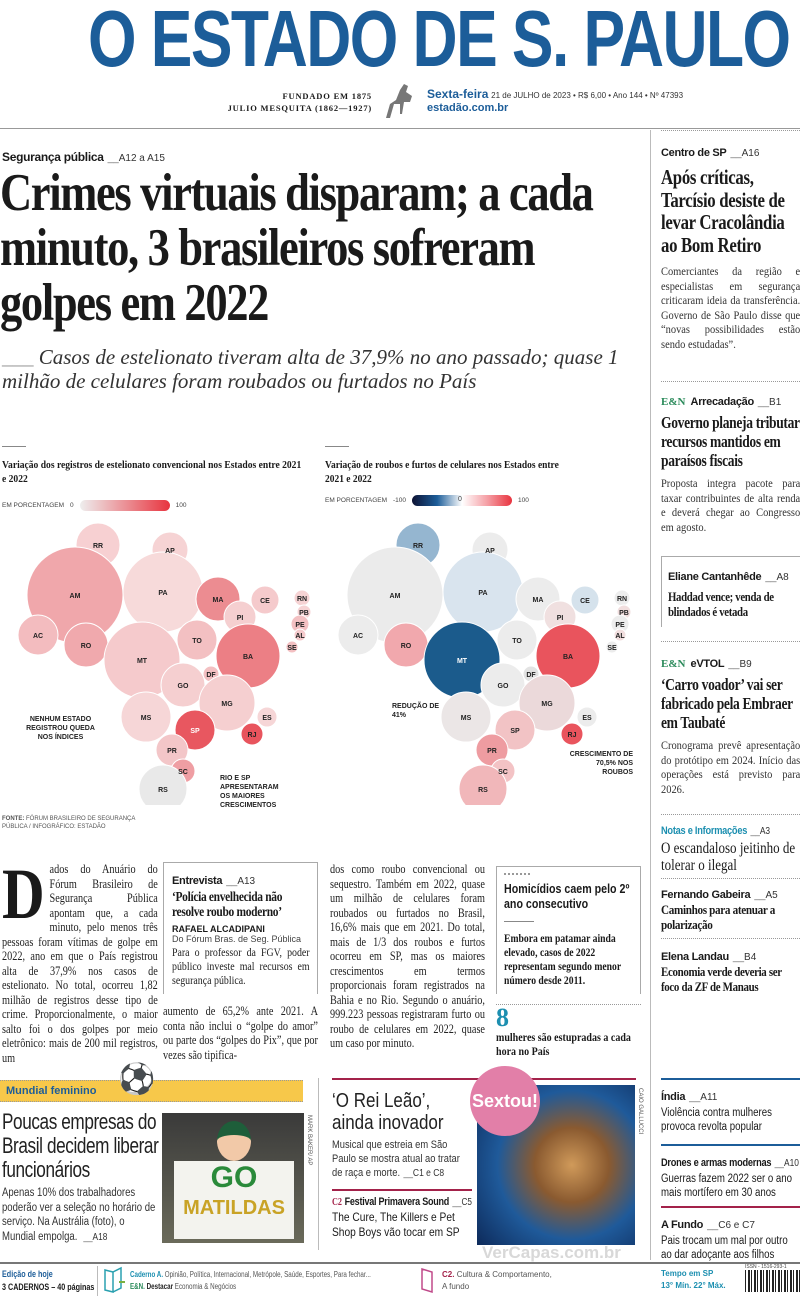 This screenshot has height=1298, width=800. I want to click on state-rs, so click(483, 784).